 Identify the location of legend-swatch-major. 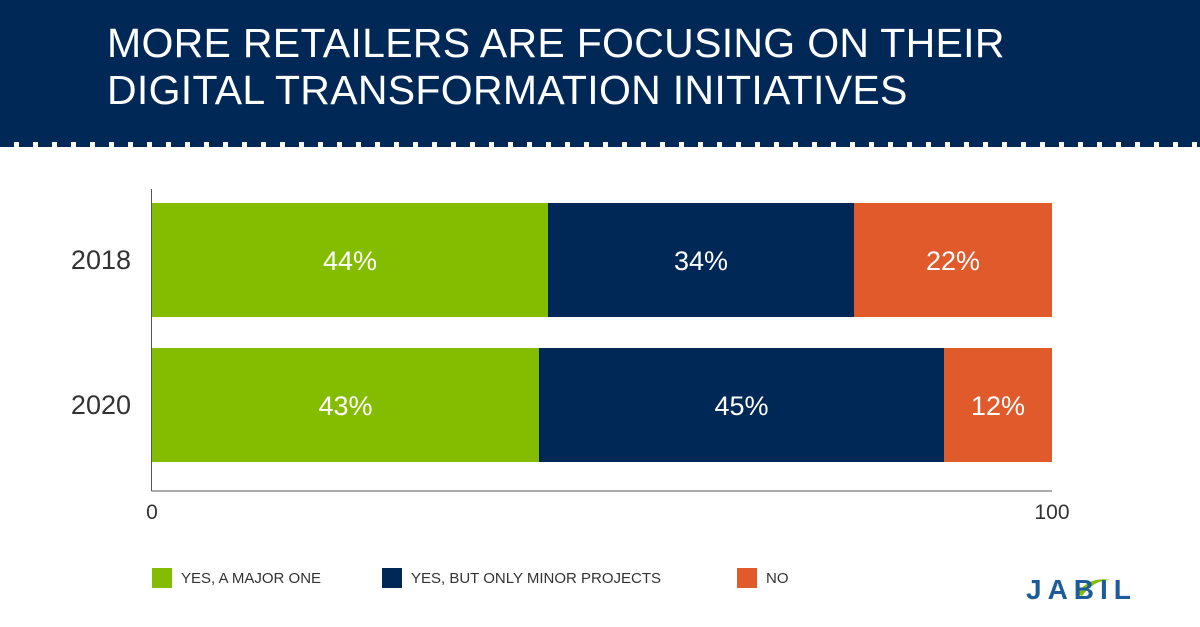
(162, 578).